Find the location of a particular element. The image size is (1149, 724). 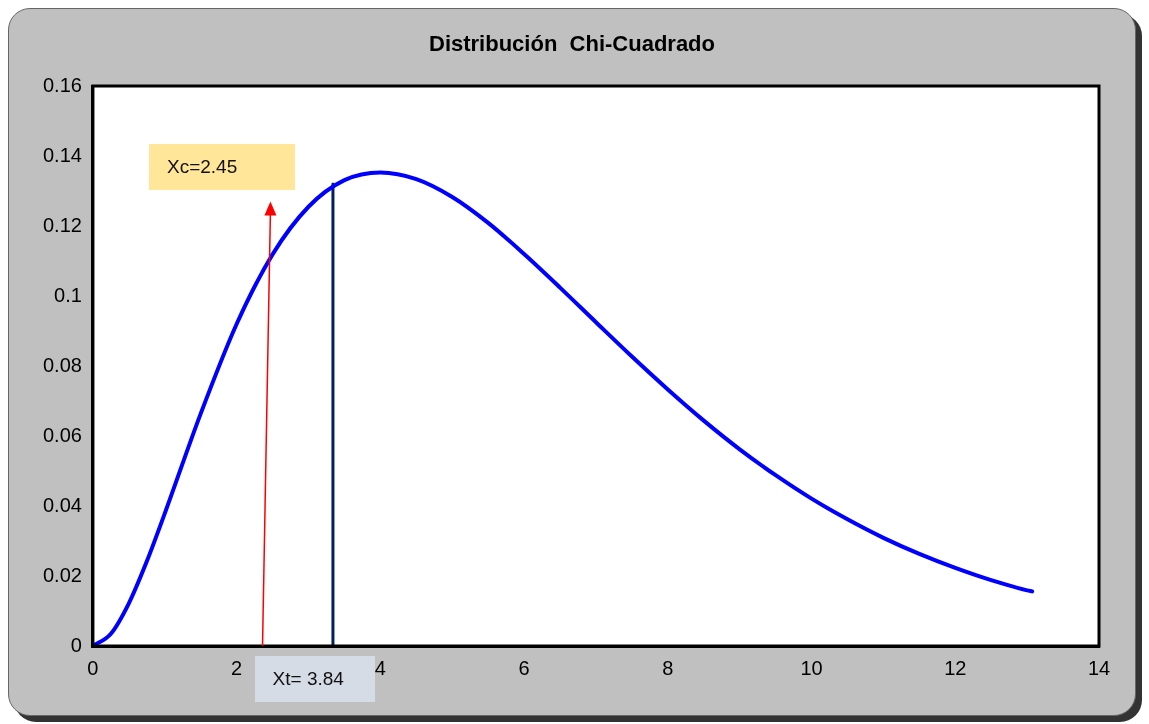

x-tick-label: 6 is located at coordinates (524, 667).